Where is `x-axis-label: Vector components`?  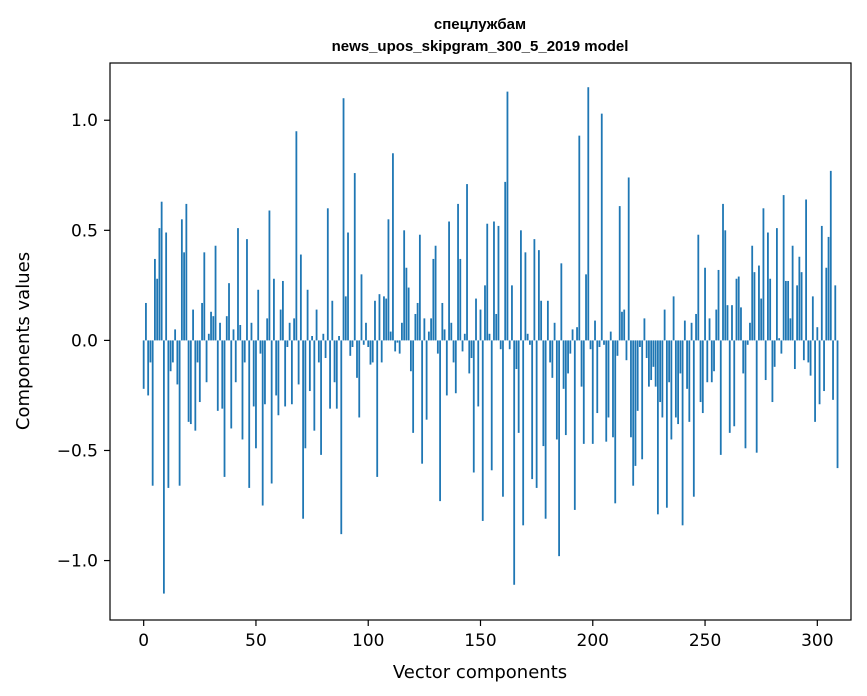
x-axis-label: Vector components is located at coordinates (480, 672).